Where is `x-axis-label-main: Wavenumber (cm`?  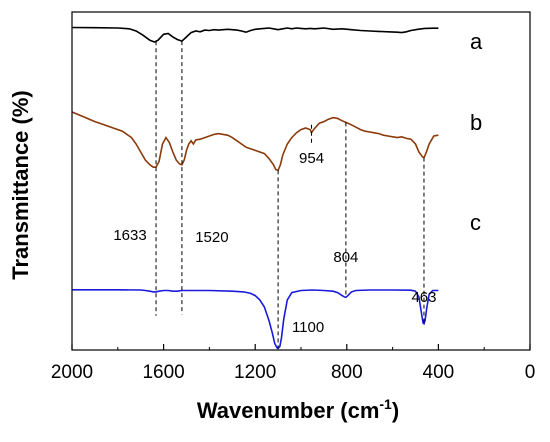
x-axis-label-main: Wavenumber (cm is located at coordinates (288, 410).